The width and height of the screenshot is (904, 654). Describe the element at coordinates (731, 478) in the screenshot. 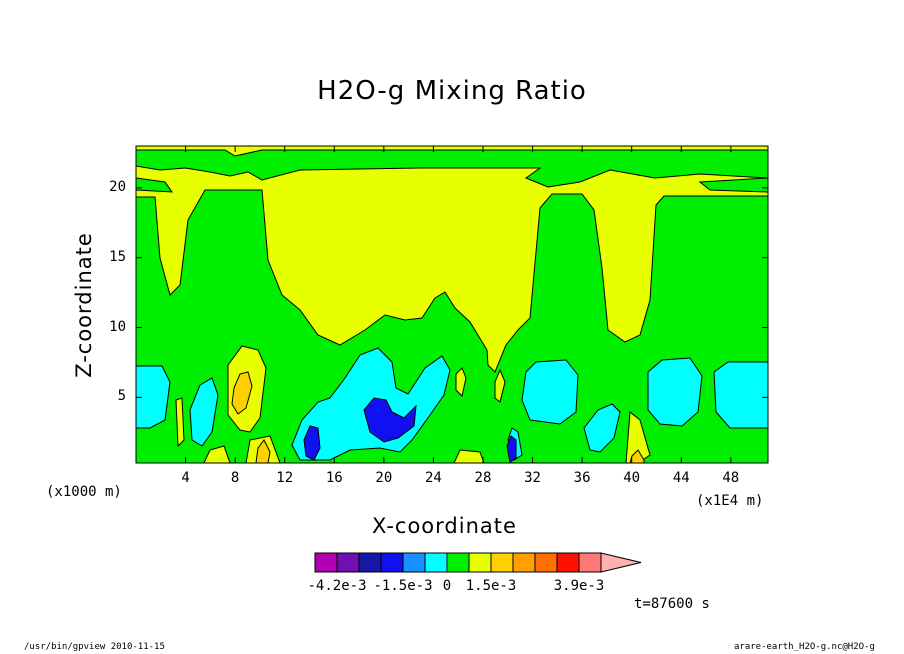

I see `x-tick-label: 48` at that location.